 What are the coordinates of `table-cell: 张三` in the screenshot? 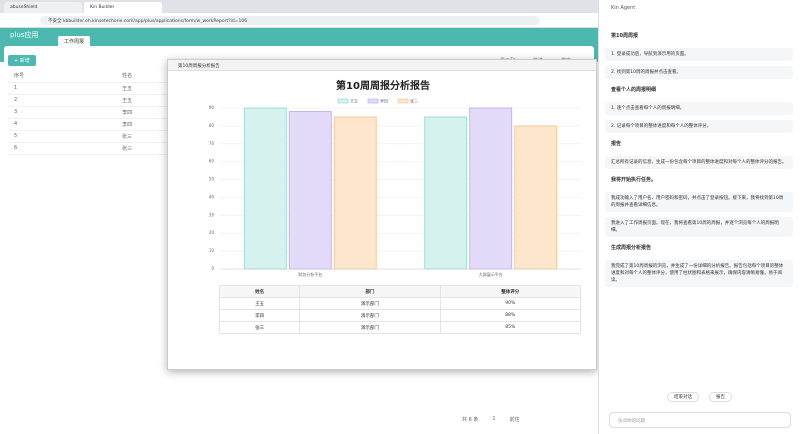 It's located at (259, 327).